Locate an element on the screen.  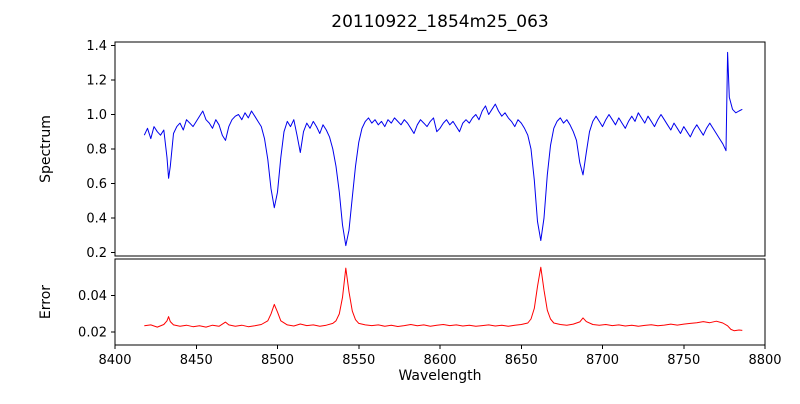
x-tick-label: 8500 is located at coordinates (277, 360).